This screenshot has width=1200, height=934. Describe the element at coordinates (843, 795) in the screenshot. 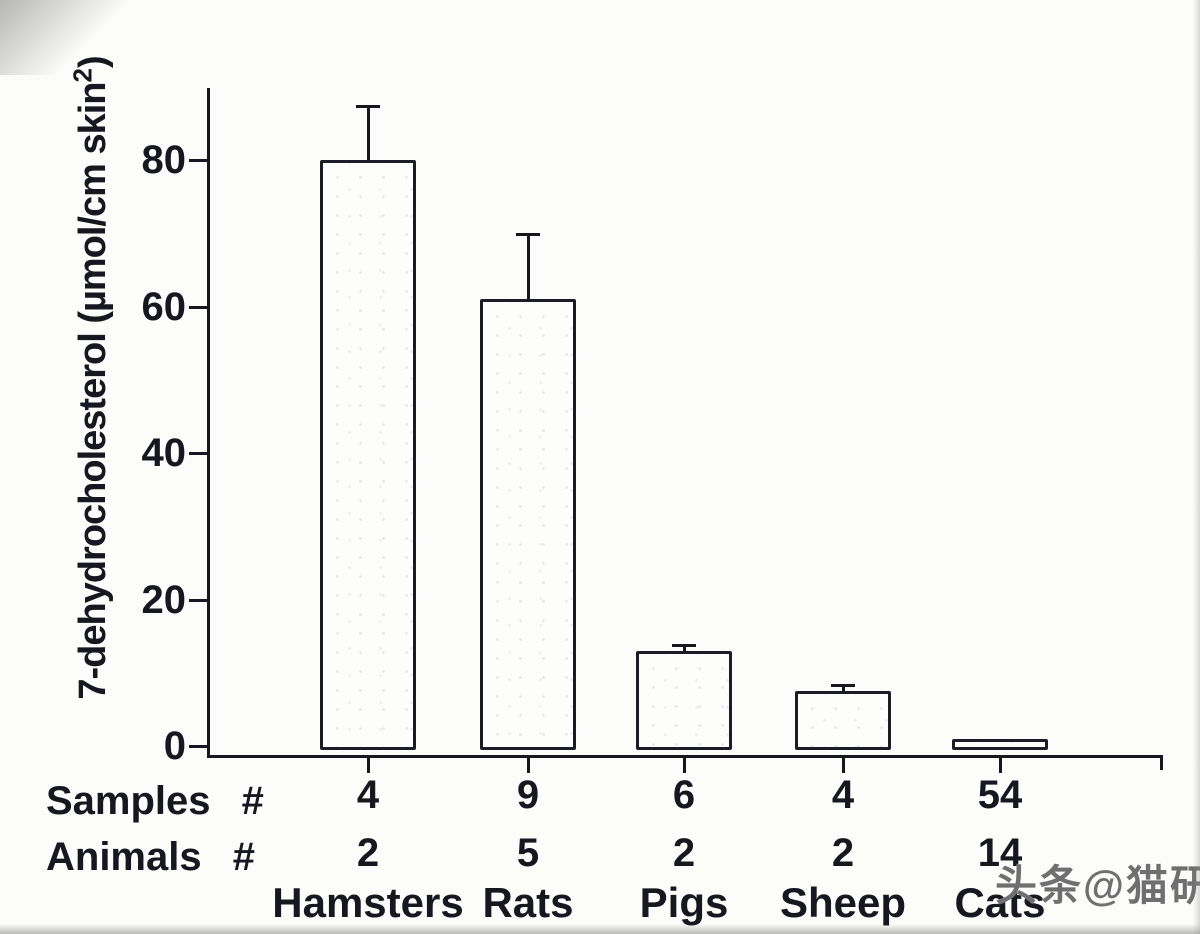

I see `samples-count-sheep: 4` at that location.